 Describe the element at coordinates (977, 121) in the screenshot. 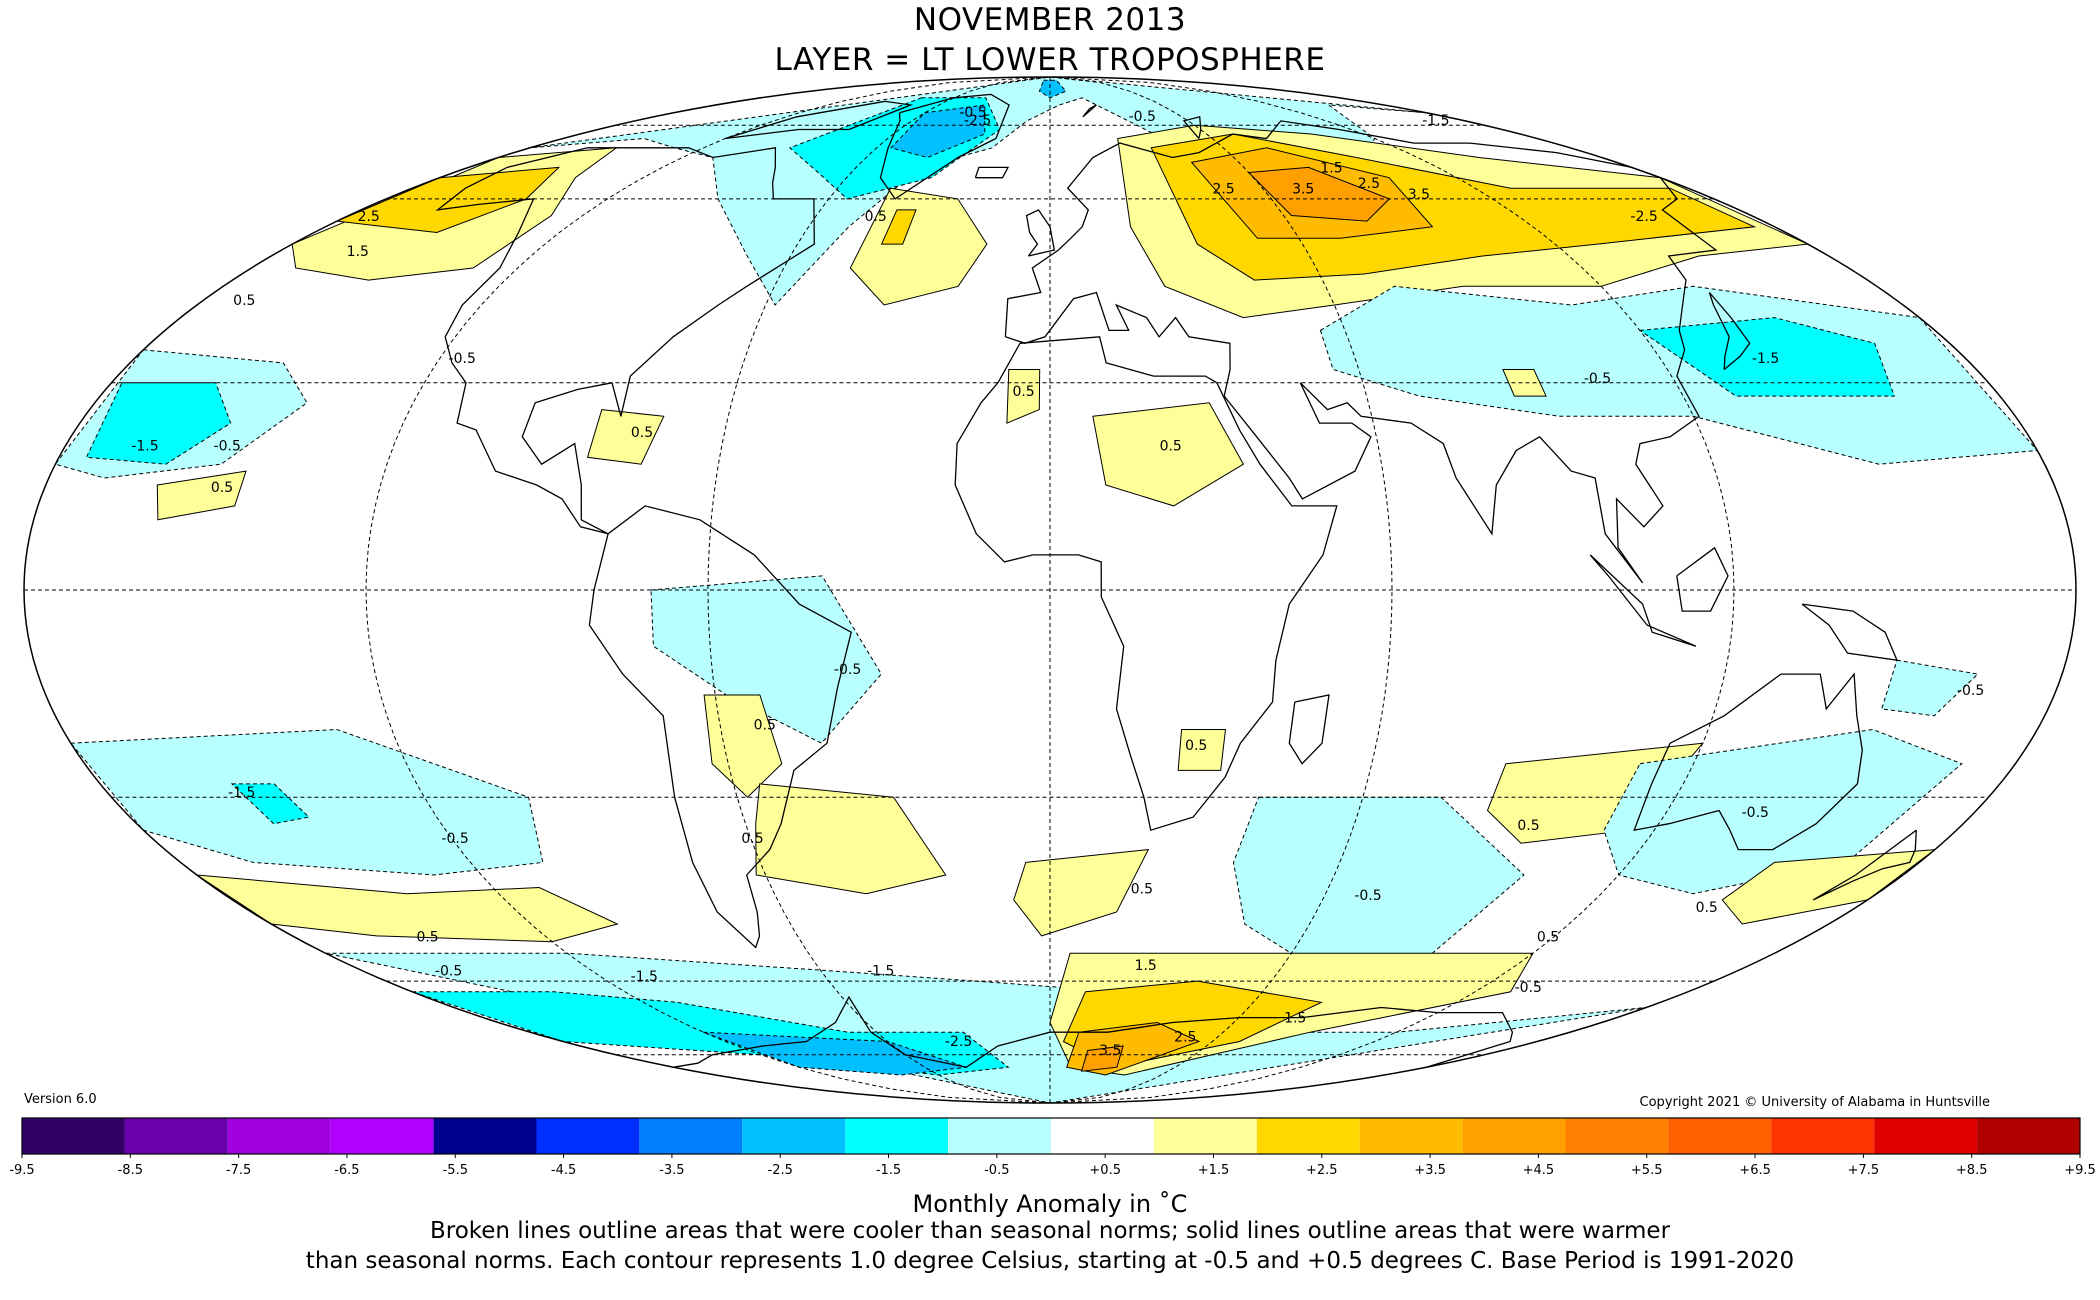

I see `contour-label: -2.5` at that location.